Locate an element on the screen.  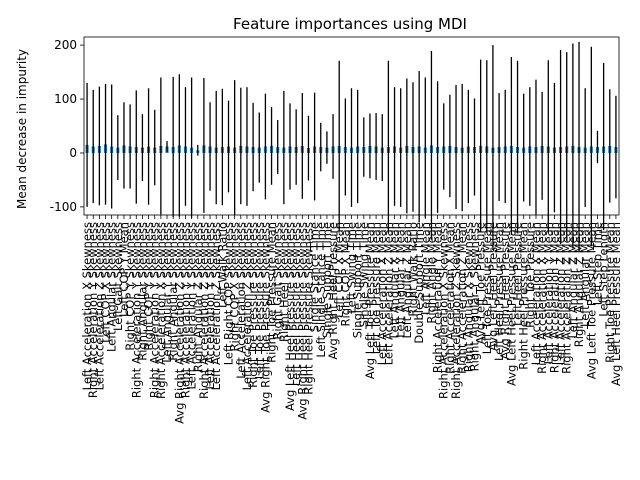
x-tick-label: Left Angular Y Mean is located at coordinates (401, 280).